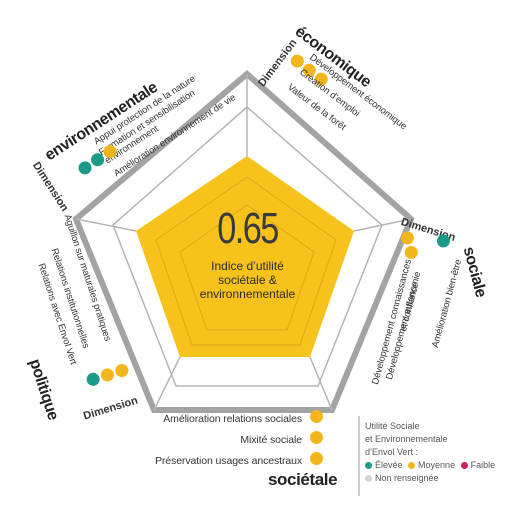 Image resolution: width=507 pixels, height=527 pixels. What do you see at coordinates (248, 228) in the screenshot?
I see `center-score: 0.65` at bounding box center [248, 228].